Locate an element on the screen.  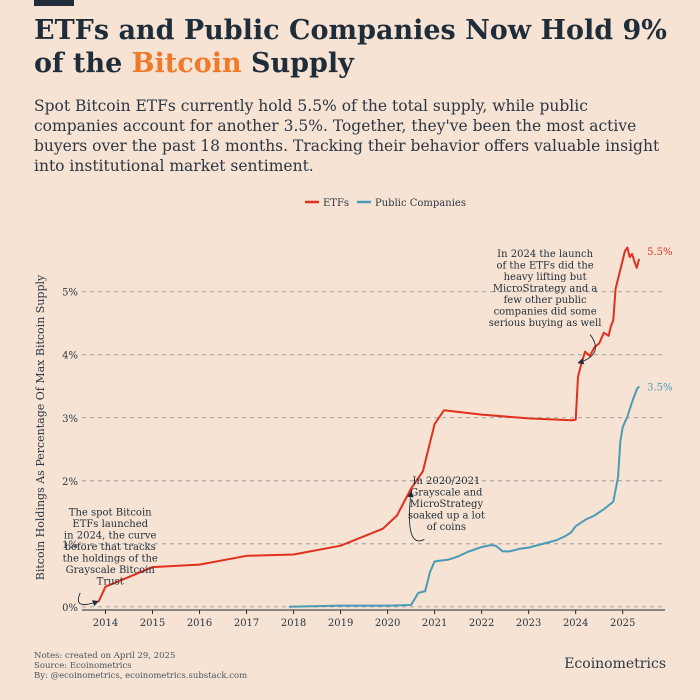
title-part-2: Supply is located at coordinates (297, 63).